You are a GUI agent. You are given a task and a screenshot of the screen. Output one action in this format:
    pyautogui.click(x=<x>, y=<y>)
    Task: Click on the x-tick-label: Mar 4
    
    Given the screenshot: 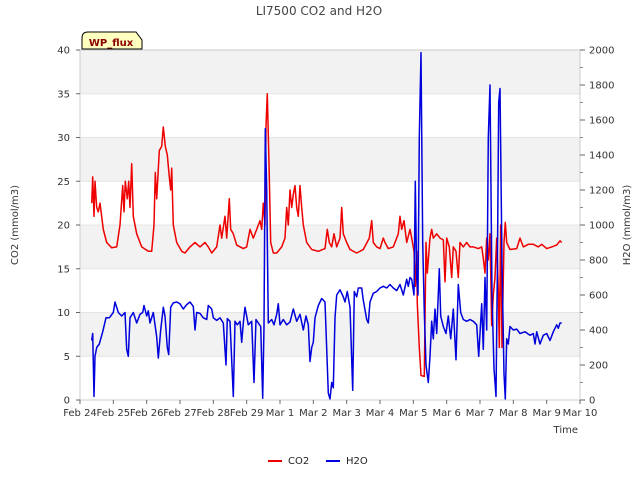 What is the action you would take?
    pyautogui.click(x=380, y=413)
    